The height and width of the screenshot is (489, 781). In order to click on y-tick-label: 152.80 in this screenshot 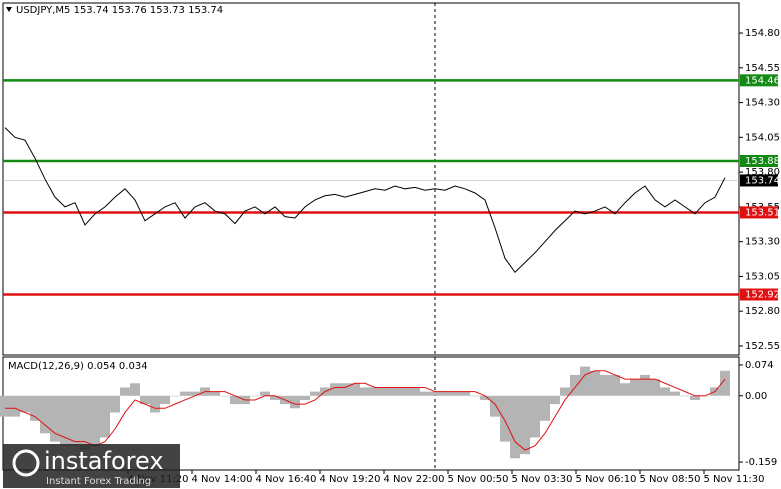, I will do `click(762, 311)`.